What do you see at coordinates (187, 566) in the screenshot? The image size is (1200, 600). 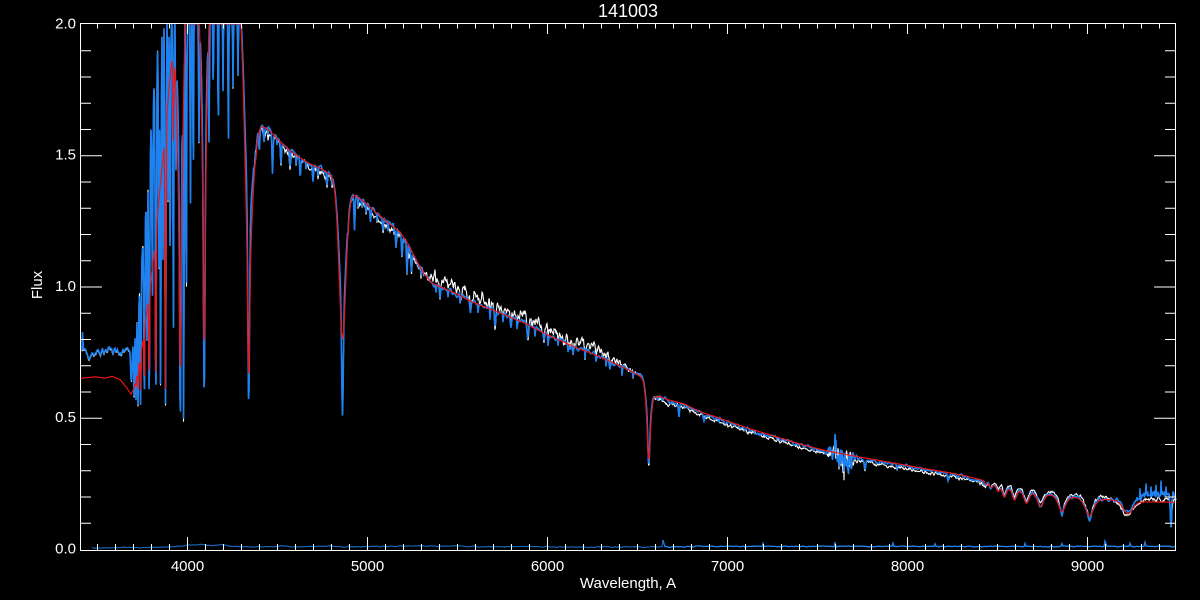 I see `svg-text: 4000` at bounding box center [187, 566].